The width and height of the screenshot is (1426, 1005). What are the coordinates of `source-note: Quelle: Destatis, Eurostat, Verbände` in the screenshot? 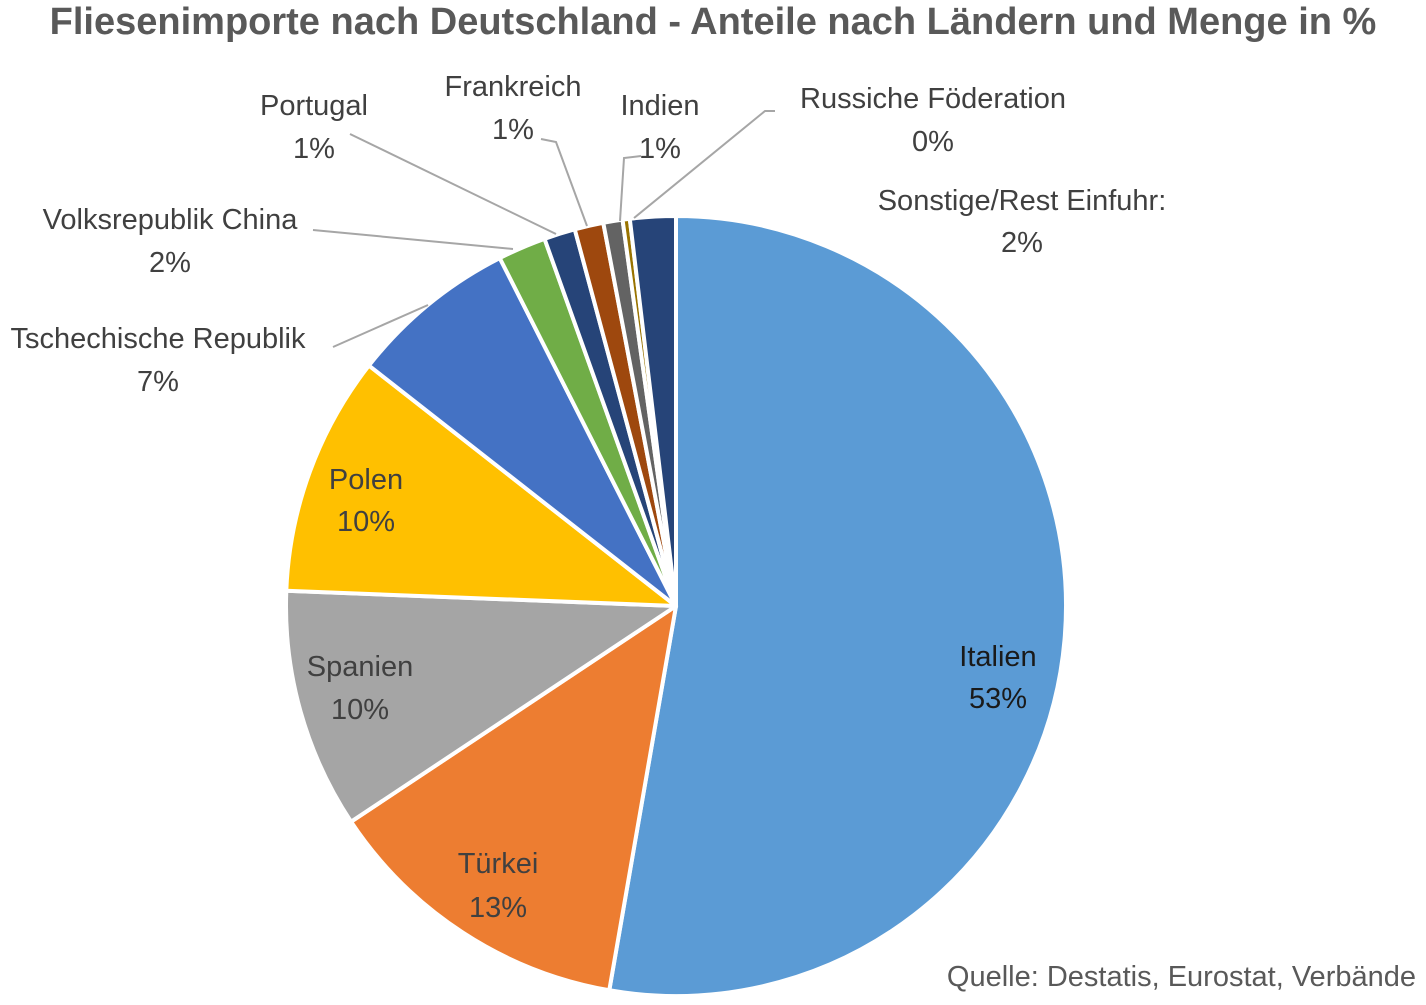 It's located at (1181, 977).